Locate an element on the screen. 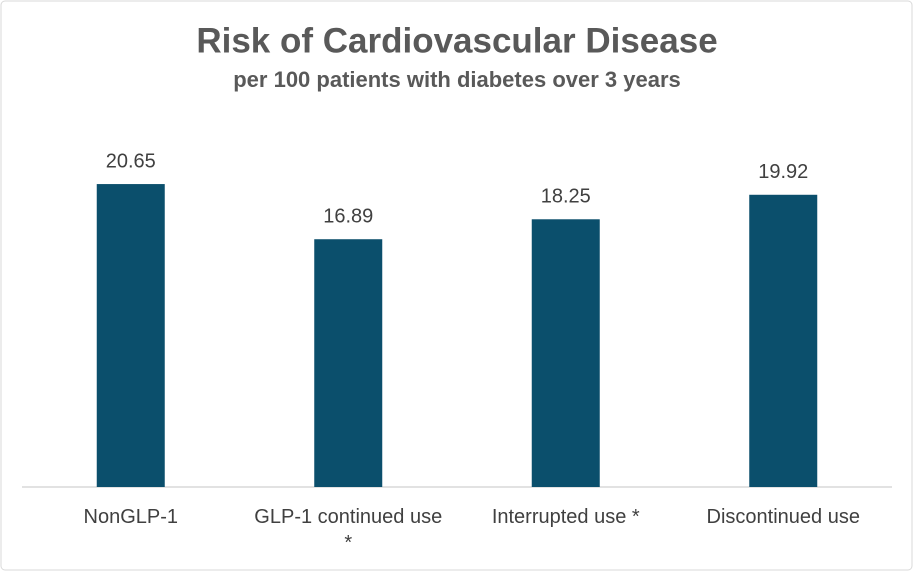 Image resolution: width=914 pixels, height=572 pixels. x-tick-label-box: Discontinued use is located at coordinates (783, 517).